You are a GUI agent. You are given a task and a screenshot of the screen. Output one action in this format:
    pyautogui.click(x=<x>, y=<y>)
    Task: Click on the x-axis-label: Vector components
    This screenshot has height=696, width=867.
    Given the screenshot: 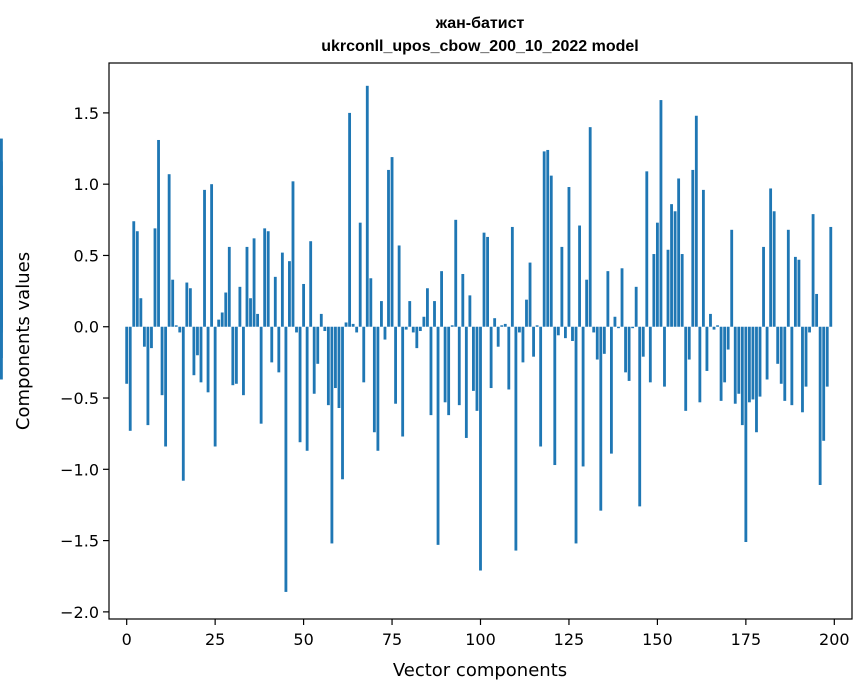 What is the action you would take?
    pyautogui.click(x=480, y=670)
    